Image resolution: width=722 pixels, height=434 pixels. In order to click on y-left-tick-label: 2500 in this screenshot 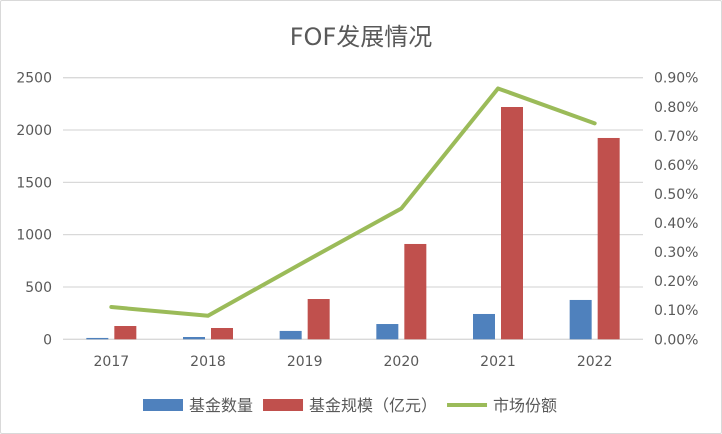, I will do `click(34, 79)`.